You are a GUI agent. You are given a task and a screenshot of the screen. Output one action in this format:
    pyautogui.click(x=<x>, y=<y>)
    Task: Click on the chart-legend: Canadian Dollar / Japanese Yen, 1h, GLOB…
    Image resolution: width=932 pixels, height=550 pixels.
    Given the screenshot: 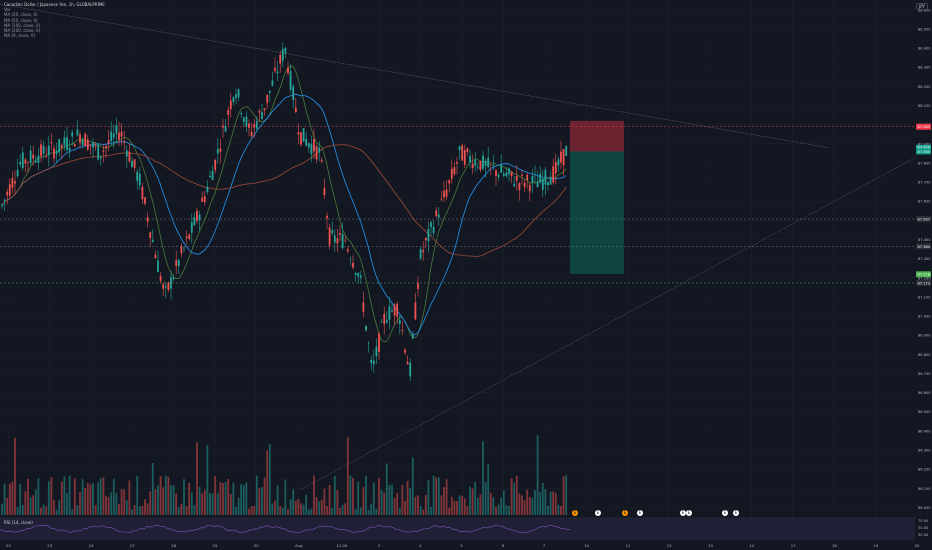 What is the action you would take?
    pyautogui.click(x=54, y=20)
    